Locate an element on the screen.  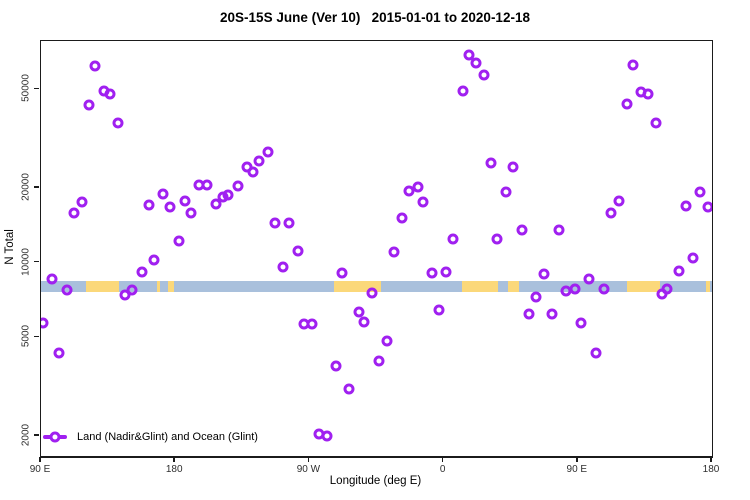
x-tick-label: 0 is located at coordinates (442, 469).